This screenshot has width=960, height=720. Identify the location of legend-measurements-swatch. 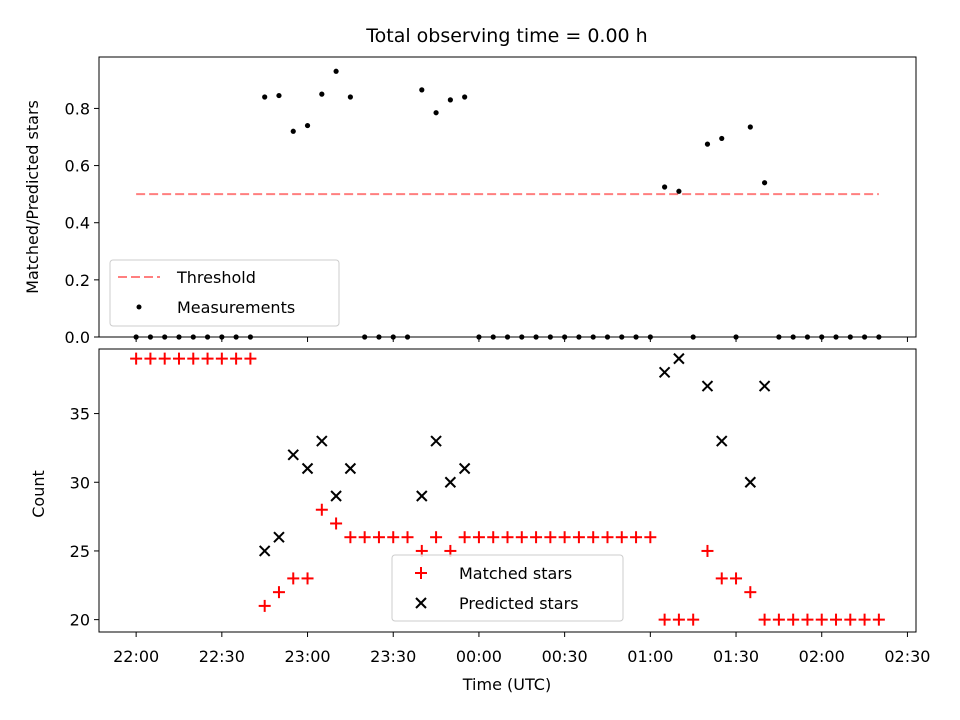
(139, 307).